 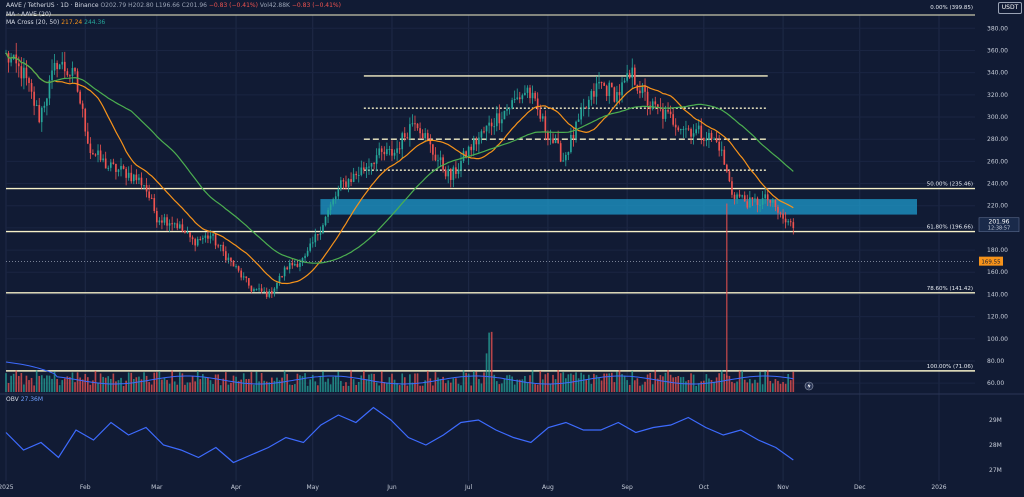 What do you see at coordinates (991, 261) in the screenshot?
I see `level-price-badge` at bounding box center [991, 261].